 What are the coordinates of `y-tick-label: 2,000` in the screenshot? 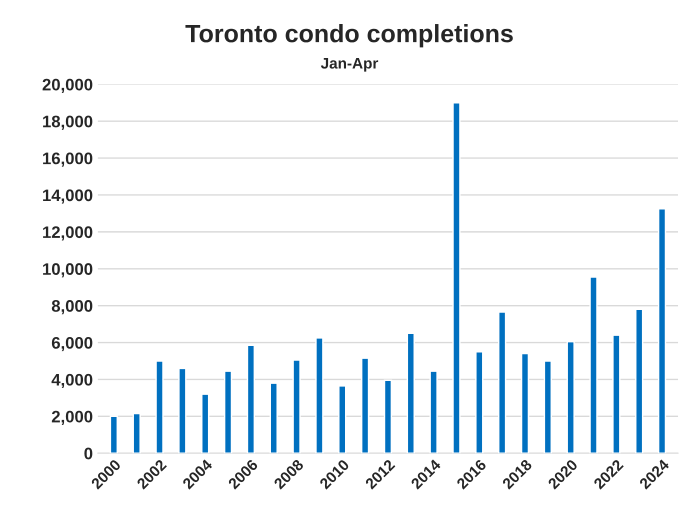 It's located at (72, 417).